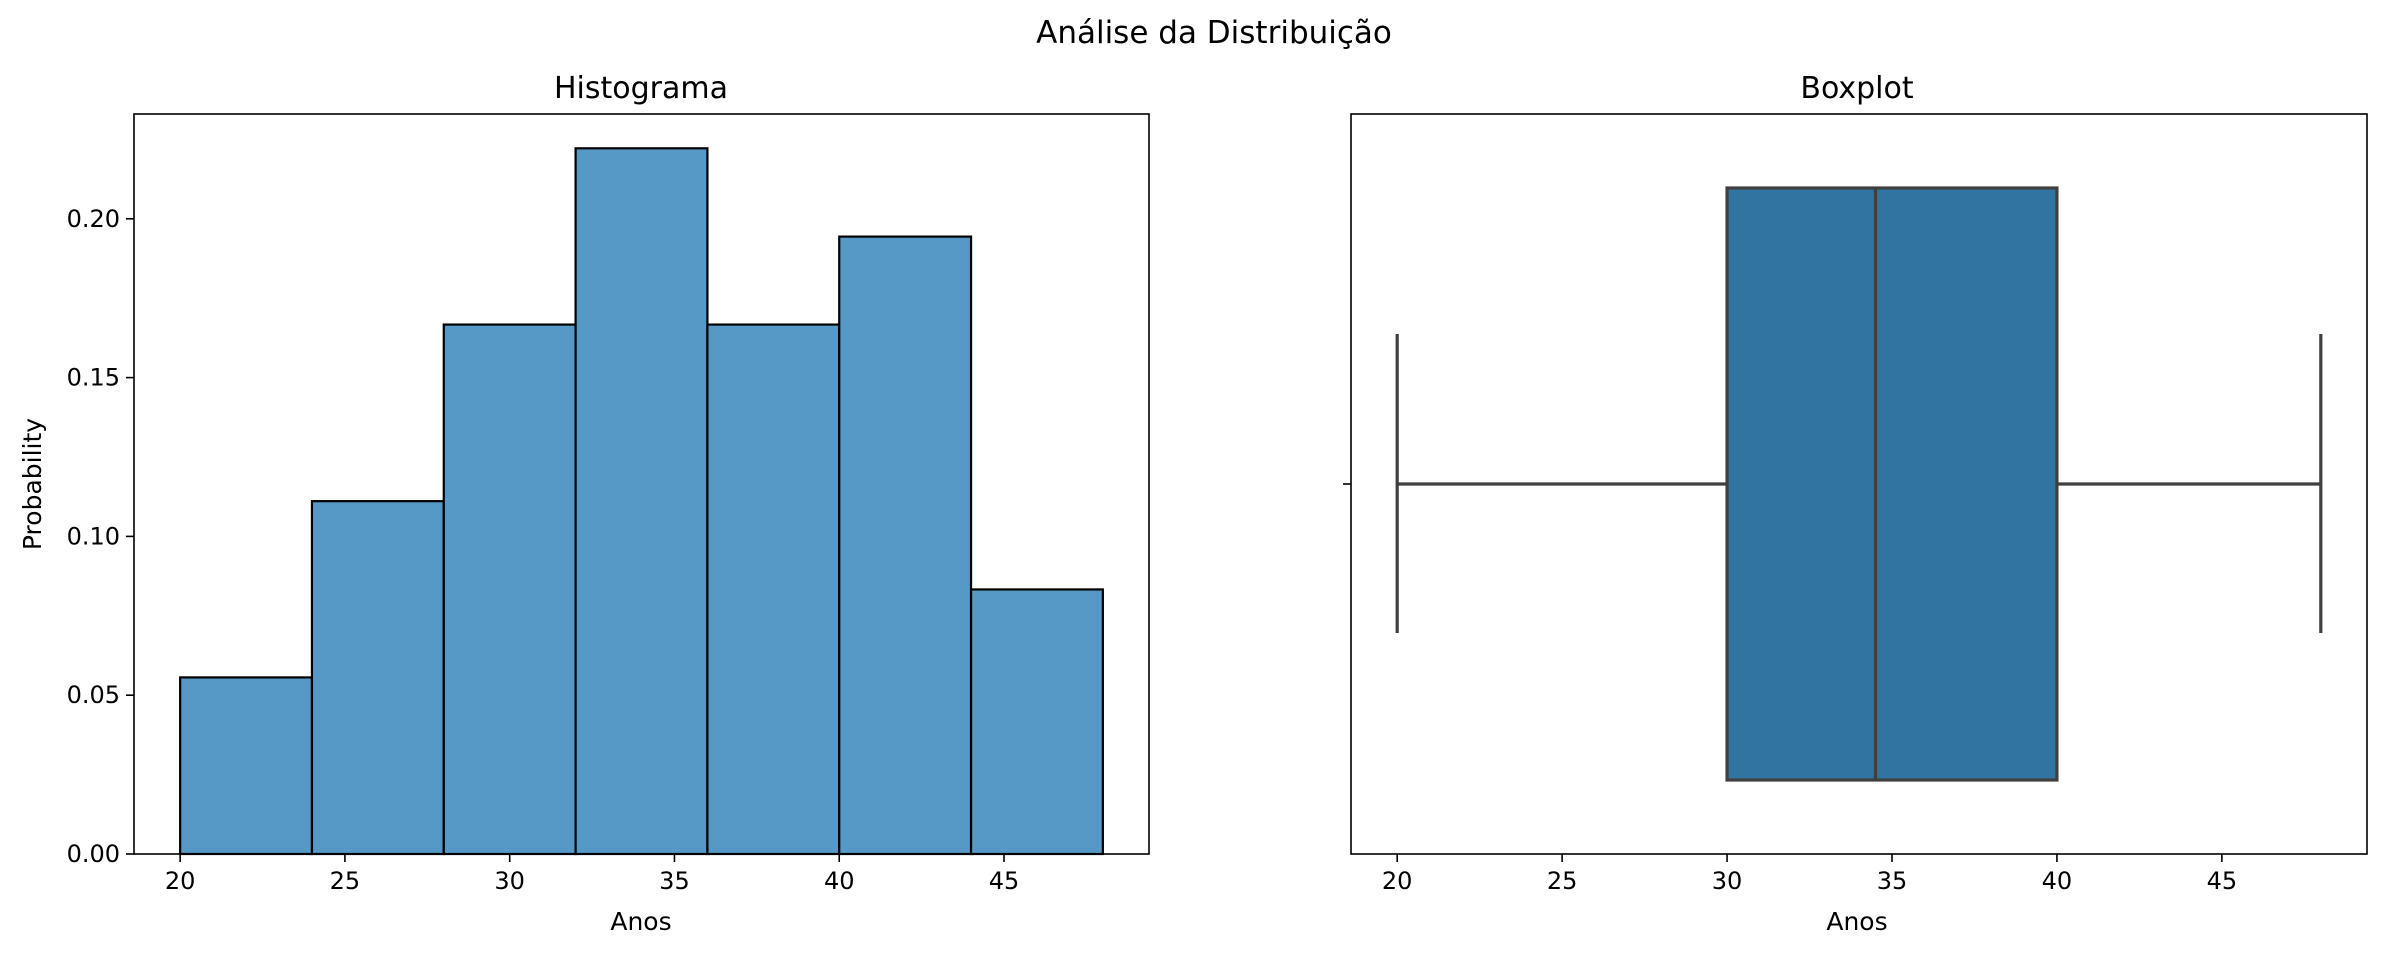  Describe the element at coordinates (1004, 881) in the screenshot. I see `histogram-x-tick-label: 45` at that location.